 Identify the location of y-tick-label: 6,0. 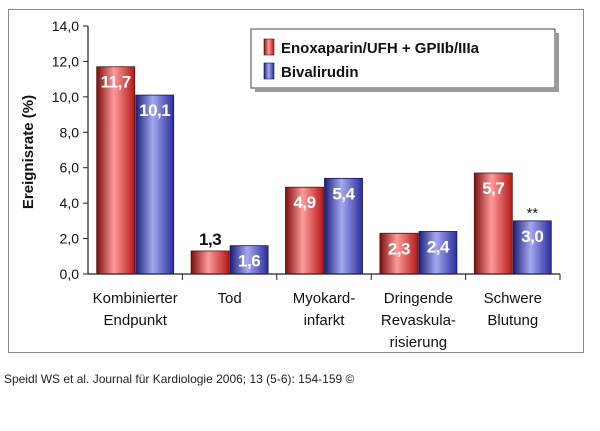
(70, 168).